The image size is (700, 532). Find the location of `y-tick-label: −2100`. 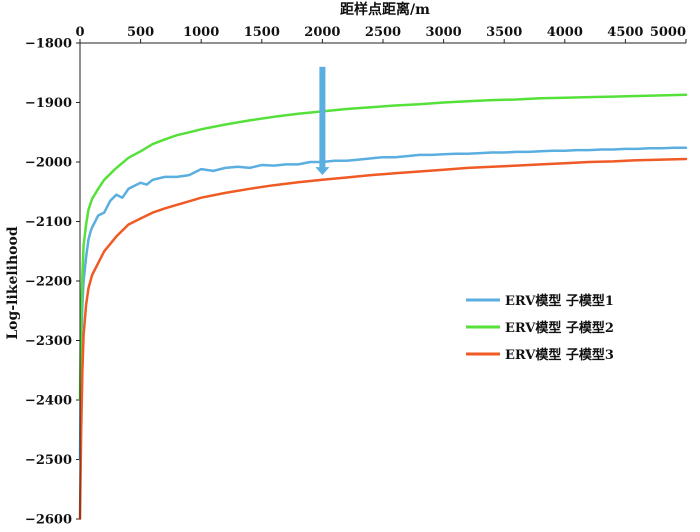

y-tick-label: −2100 is located at coordinates (48, 222).